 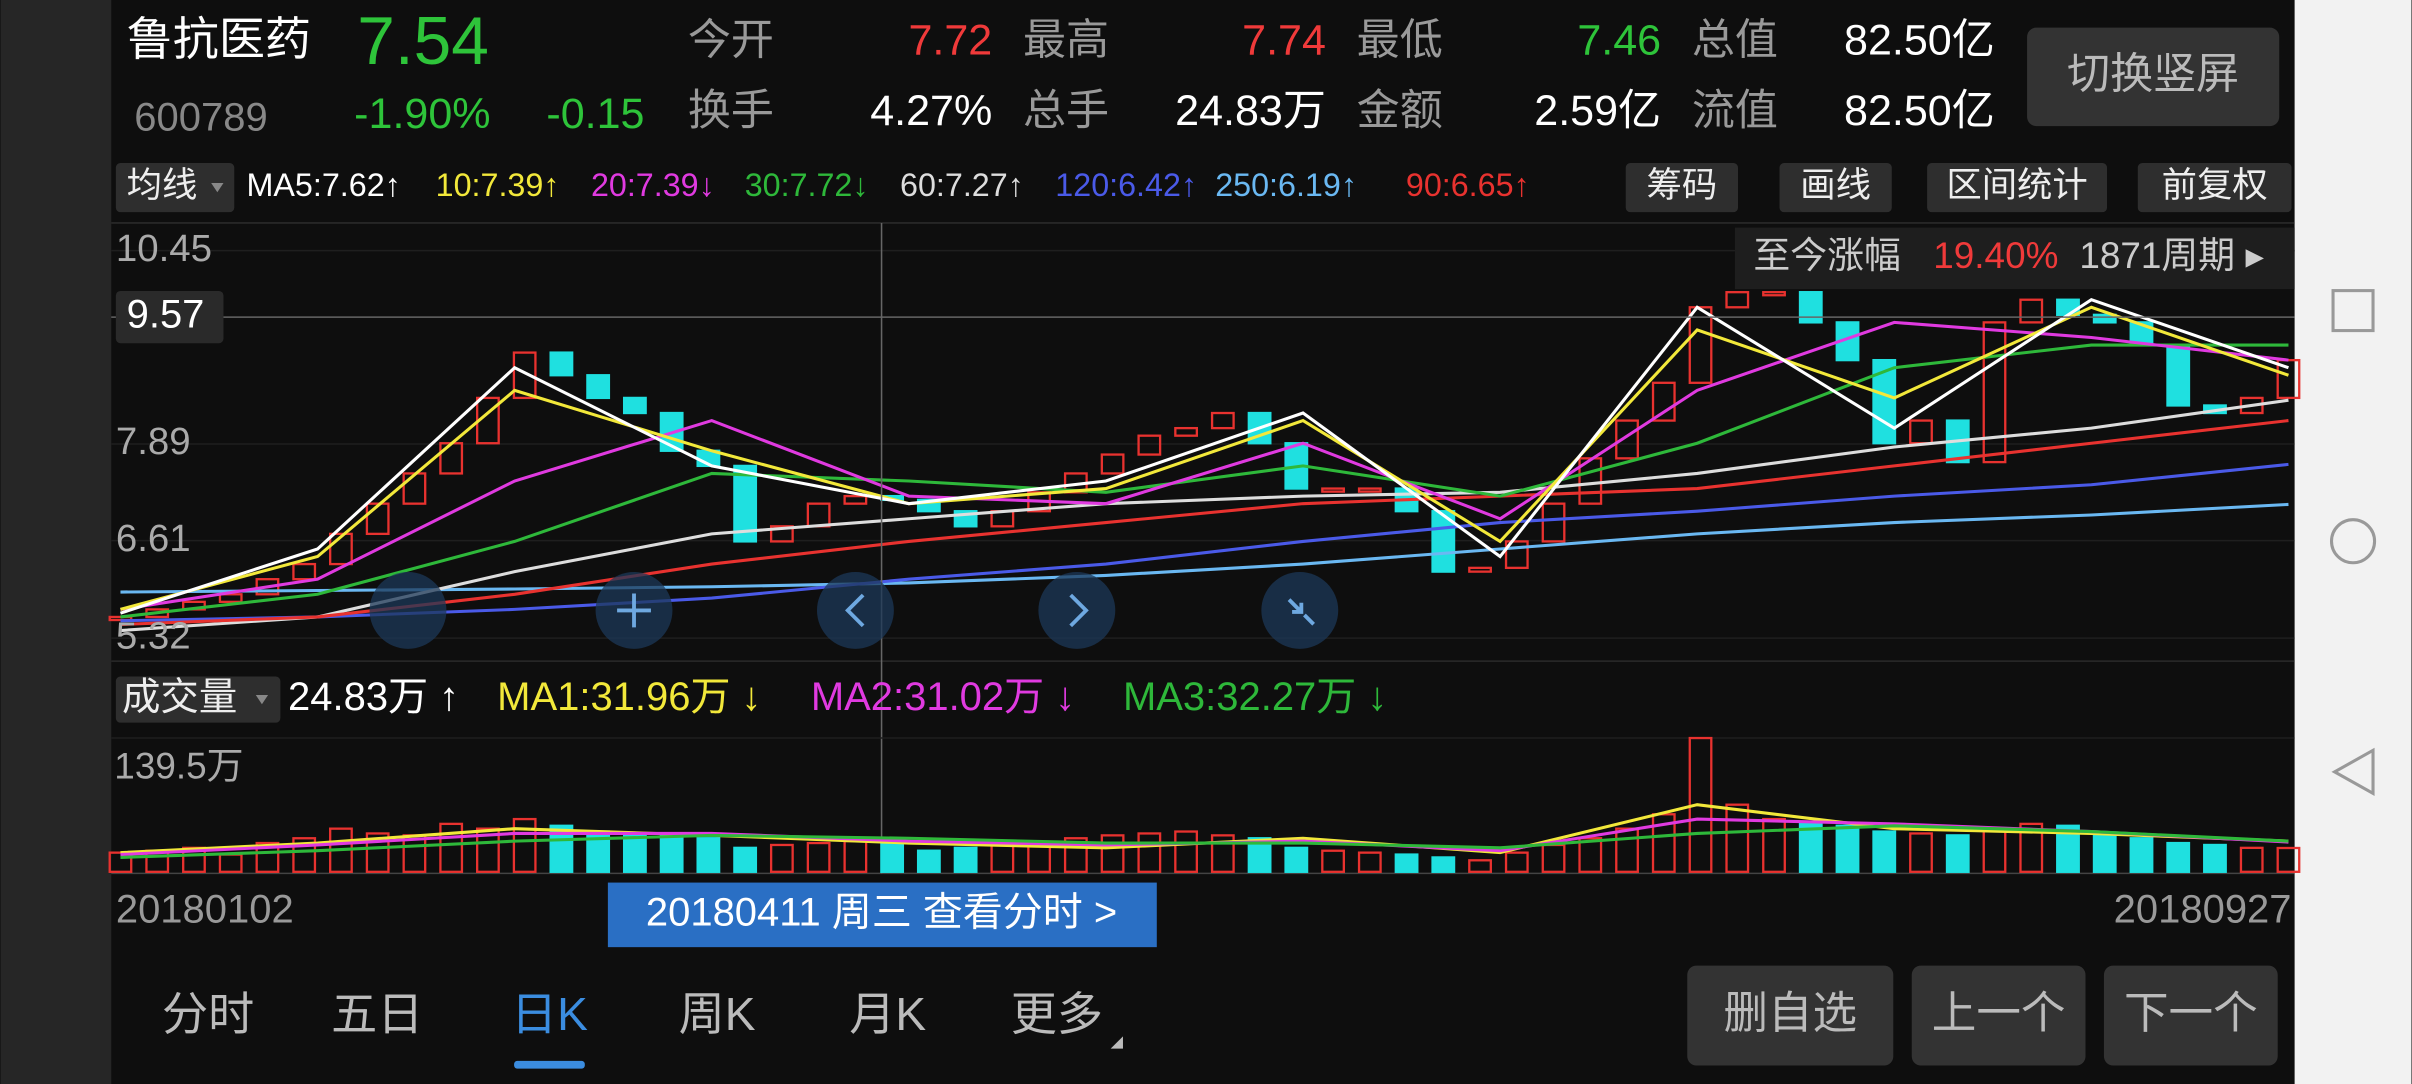 I want to click on volume-ma-value: MA3:32.27万 ↓, so click(x=1255, y=697).